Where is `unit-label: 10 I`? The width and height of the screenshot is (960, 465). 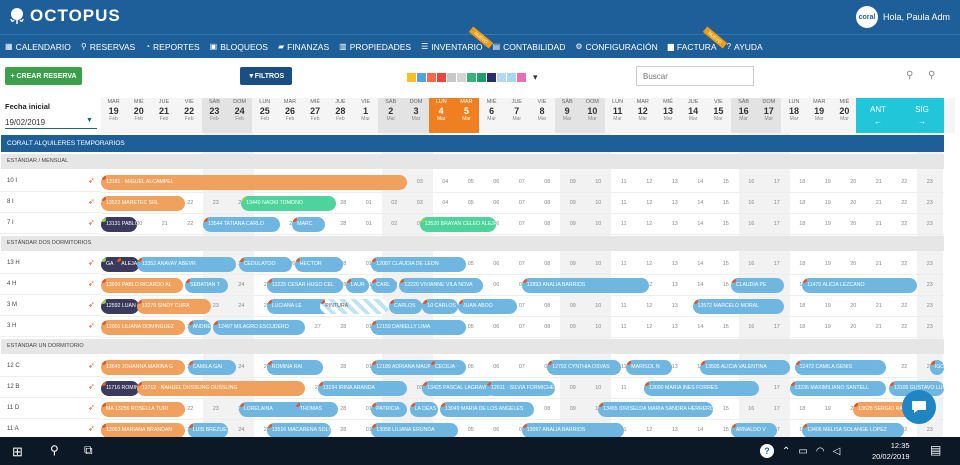 unit-label: 10 I is located at coordinates (12, 181).